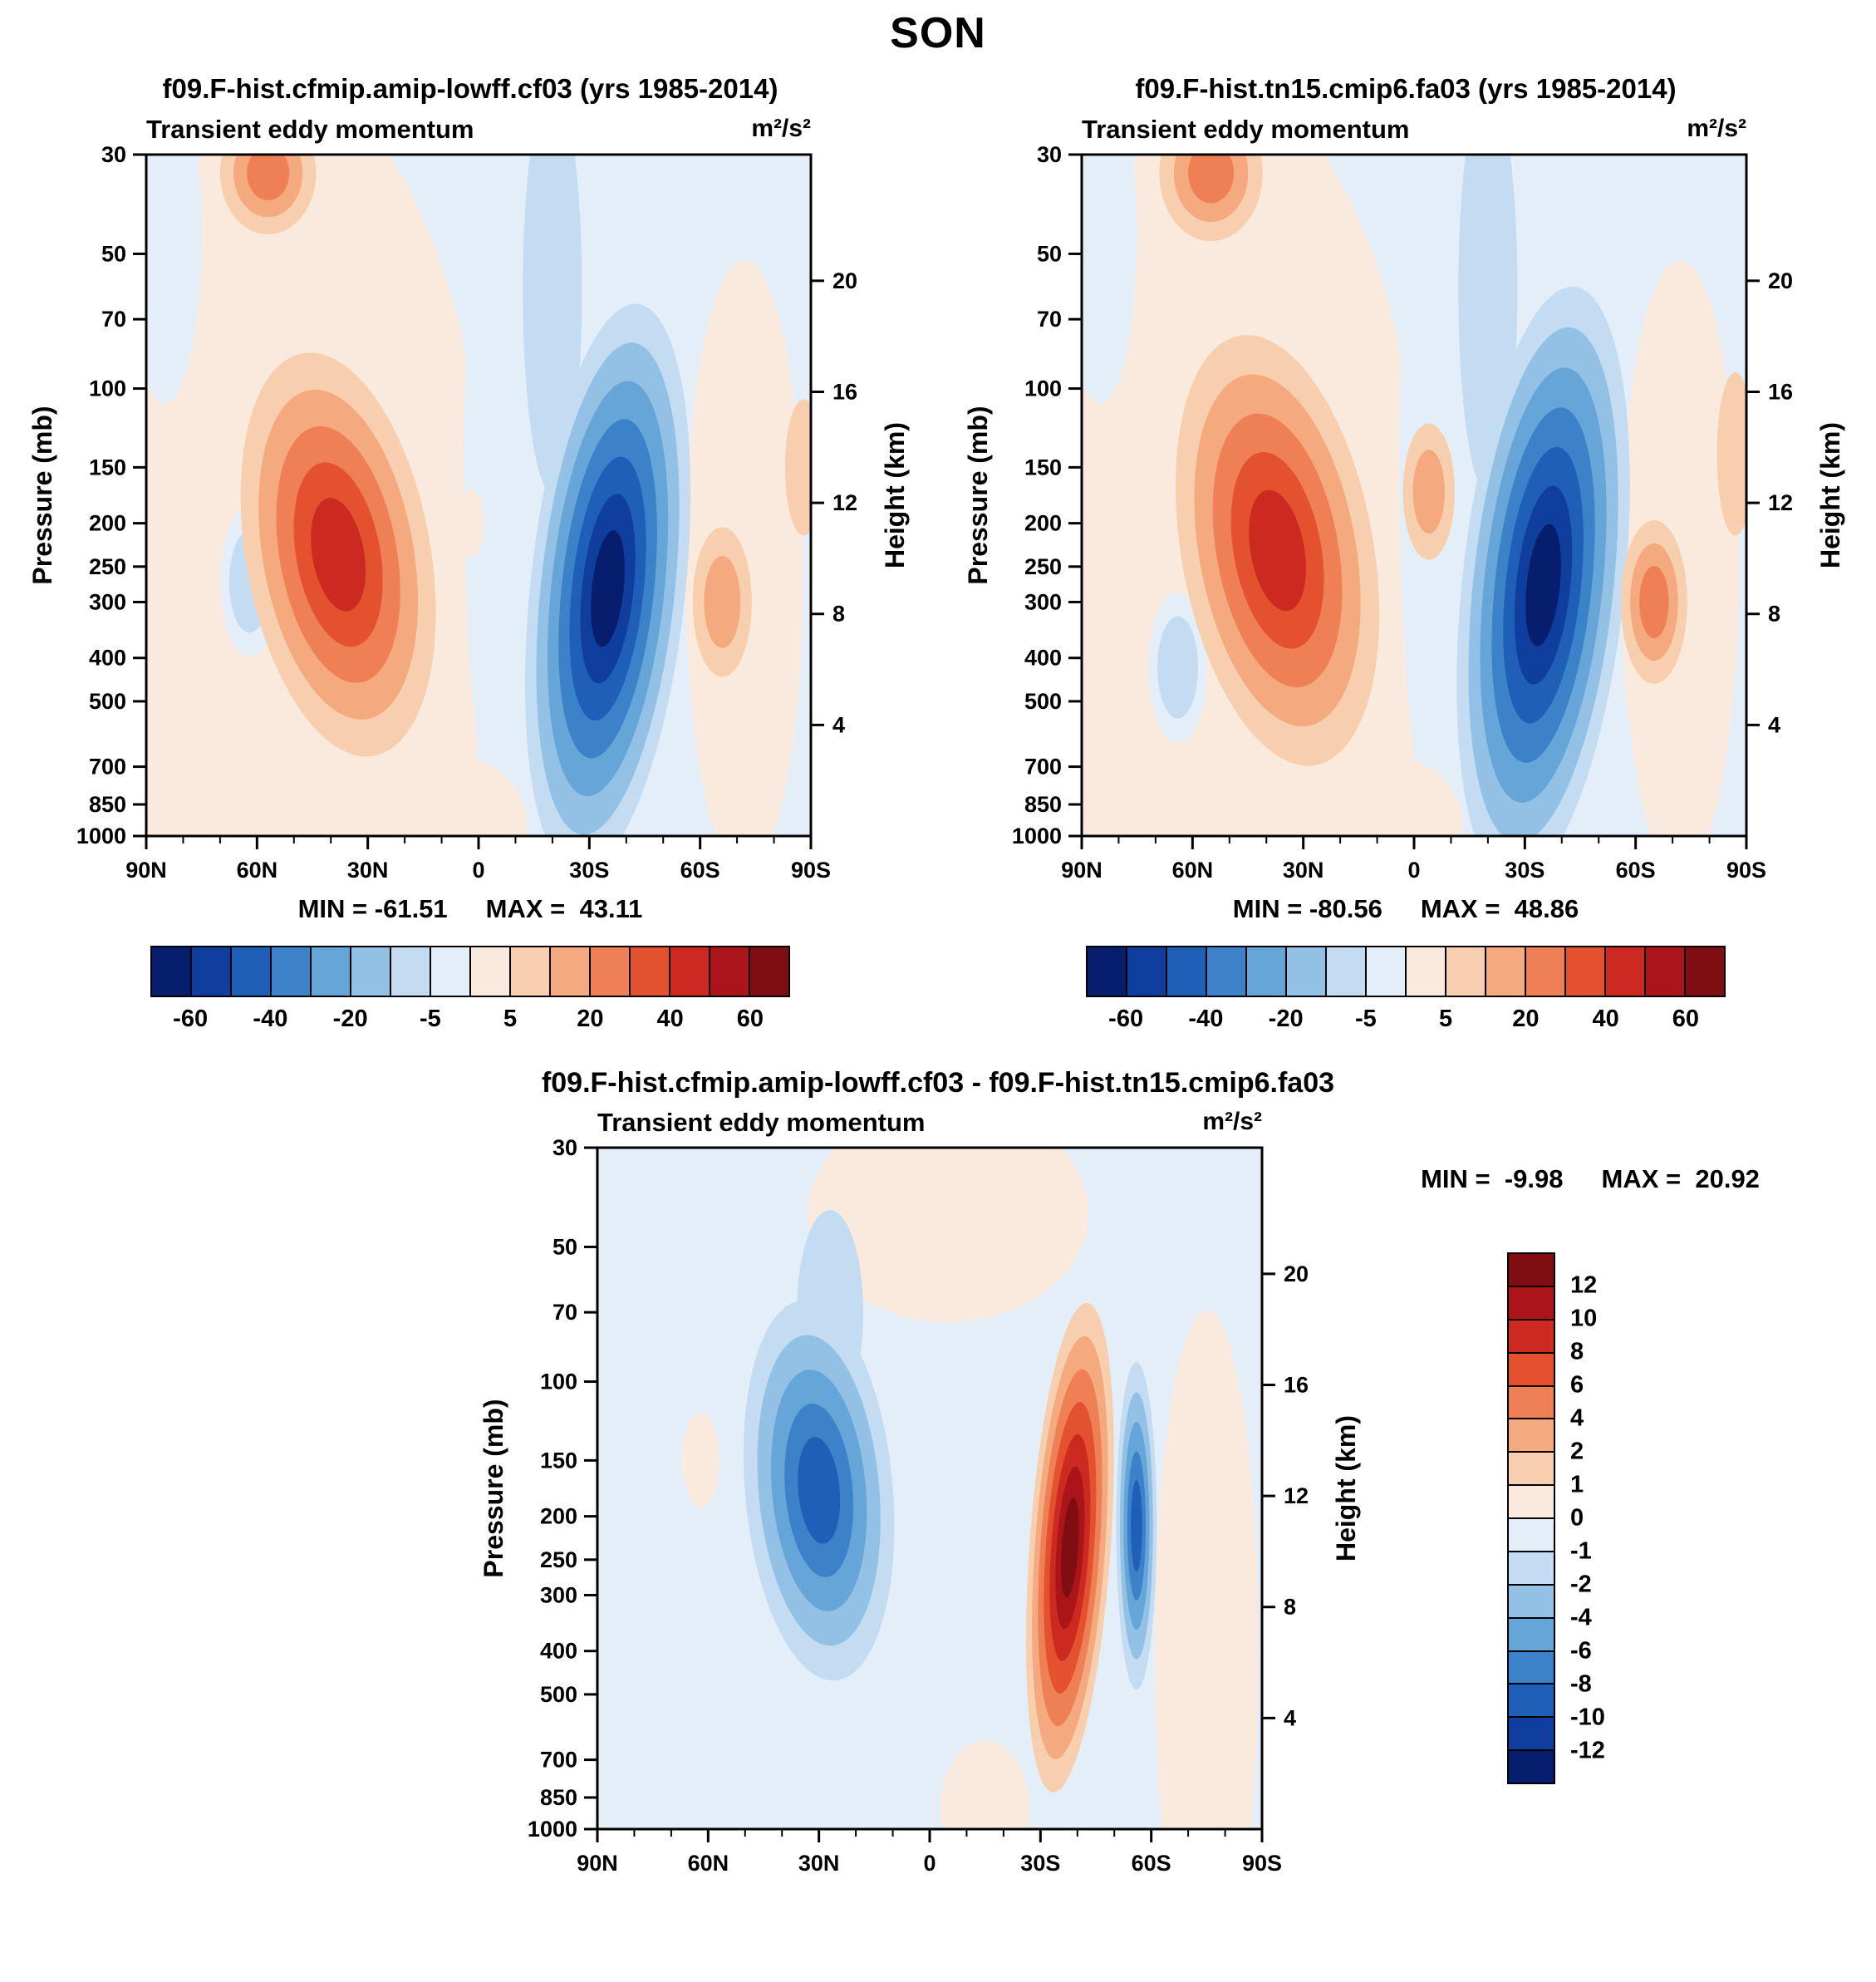 The image size is (1876, 1982). Describe the element at coordinates (1043, 804) in the screenshot. I see `svg-text: 850` at that location.